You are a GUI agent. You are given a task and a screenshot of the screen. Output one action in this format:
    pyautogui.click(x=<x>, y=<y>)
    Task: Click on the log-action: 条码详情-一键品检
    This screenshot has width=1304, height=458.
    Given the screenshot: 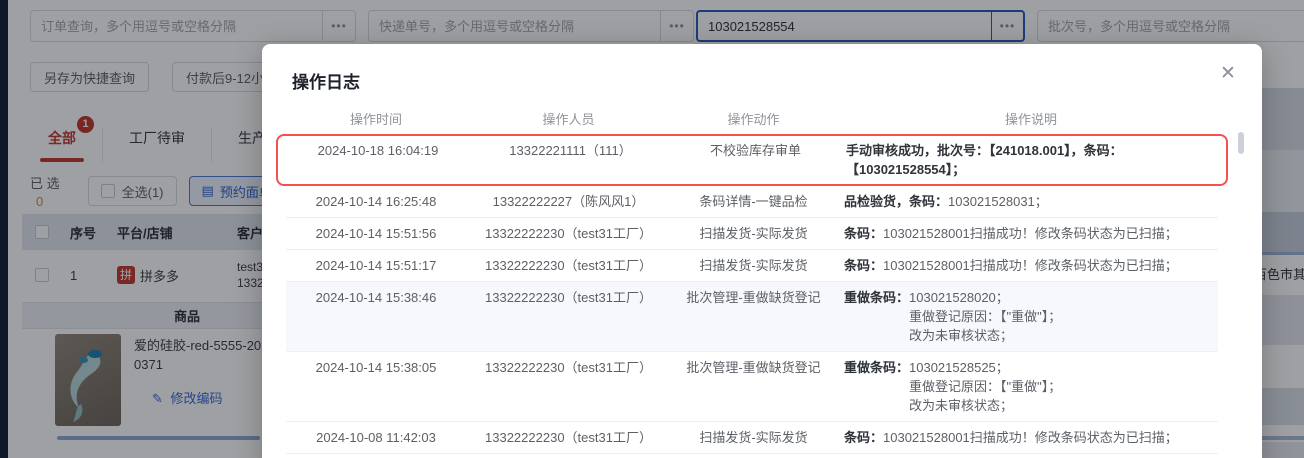 What is the action you would take?
    pyautogui.click(x=753, y=201)
    